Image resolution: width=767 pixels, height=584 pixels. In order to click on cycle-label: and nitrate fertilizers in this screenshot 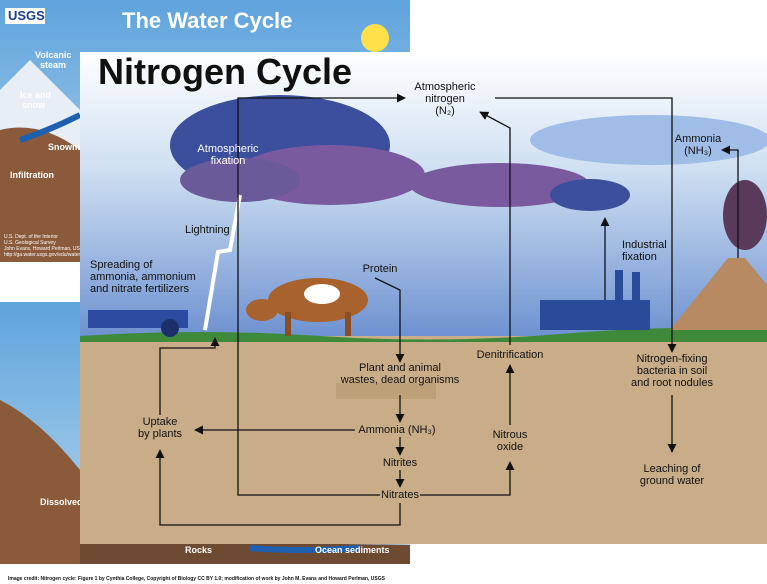, I will do `click(140, 289)`.